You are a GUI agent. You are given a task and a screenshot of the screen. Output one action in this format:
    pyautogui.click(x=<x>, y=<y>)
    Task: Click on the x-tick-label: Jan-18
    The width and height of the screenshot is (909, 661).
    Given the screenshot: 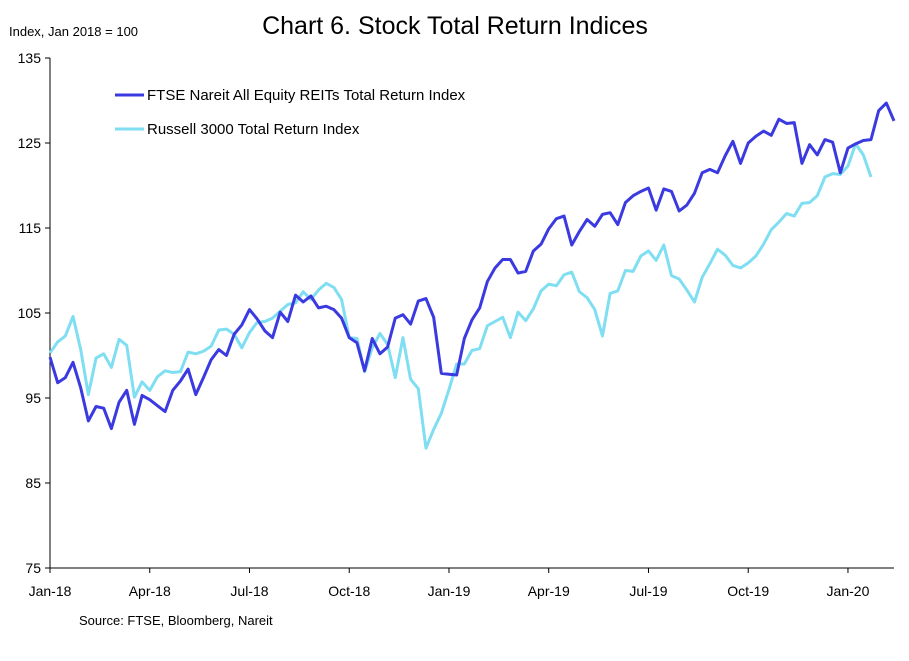 What is the action you would take?
    pyautogui.click(x=50, y=591)
    